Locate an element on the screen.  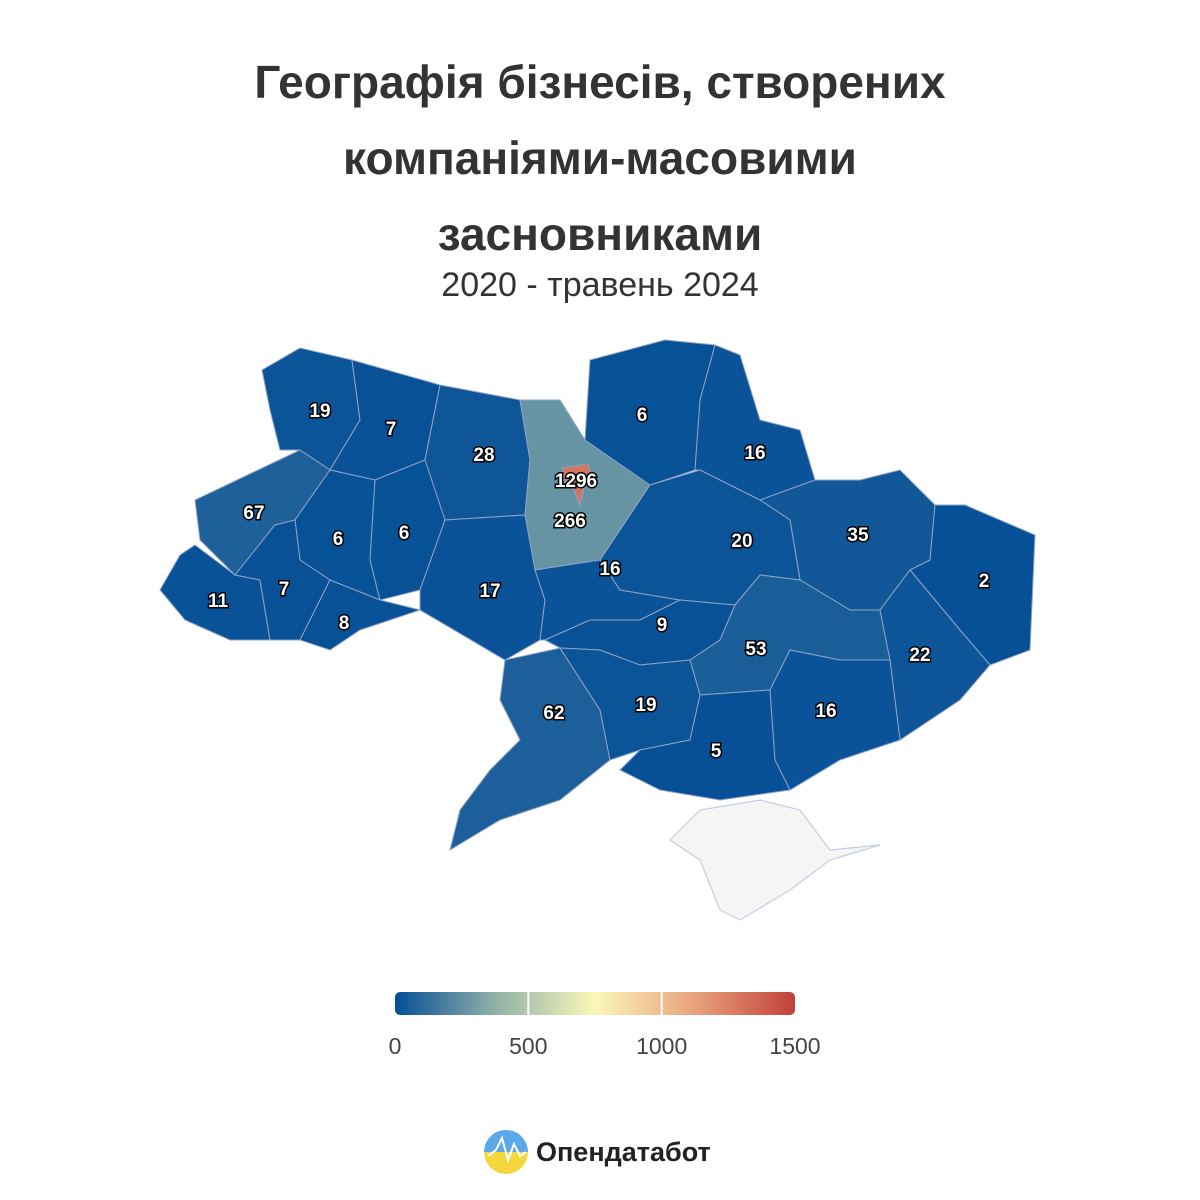
value-label: 8 is located at coordinates (344, 623).